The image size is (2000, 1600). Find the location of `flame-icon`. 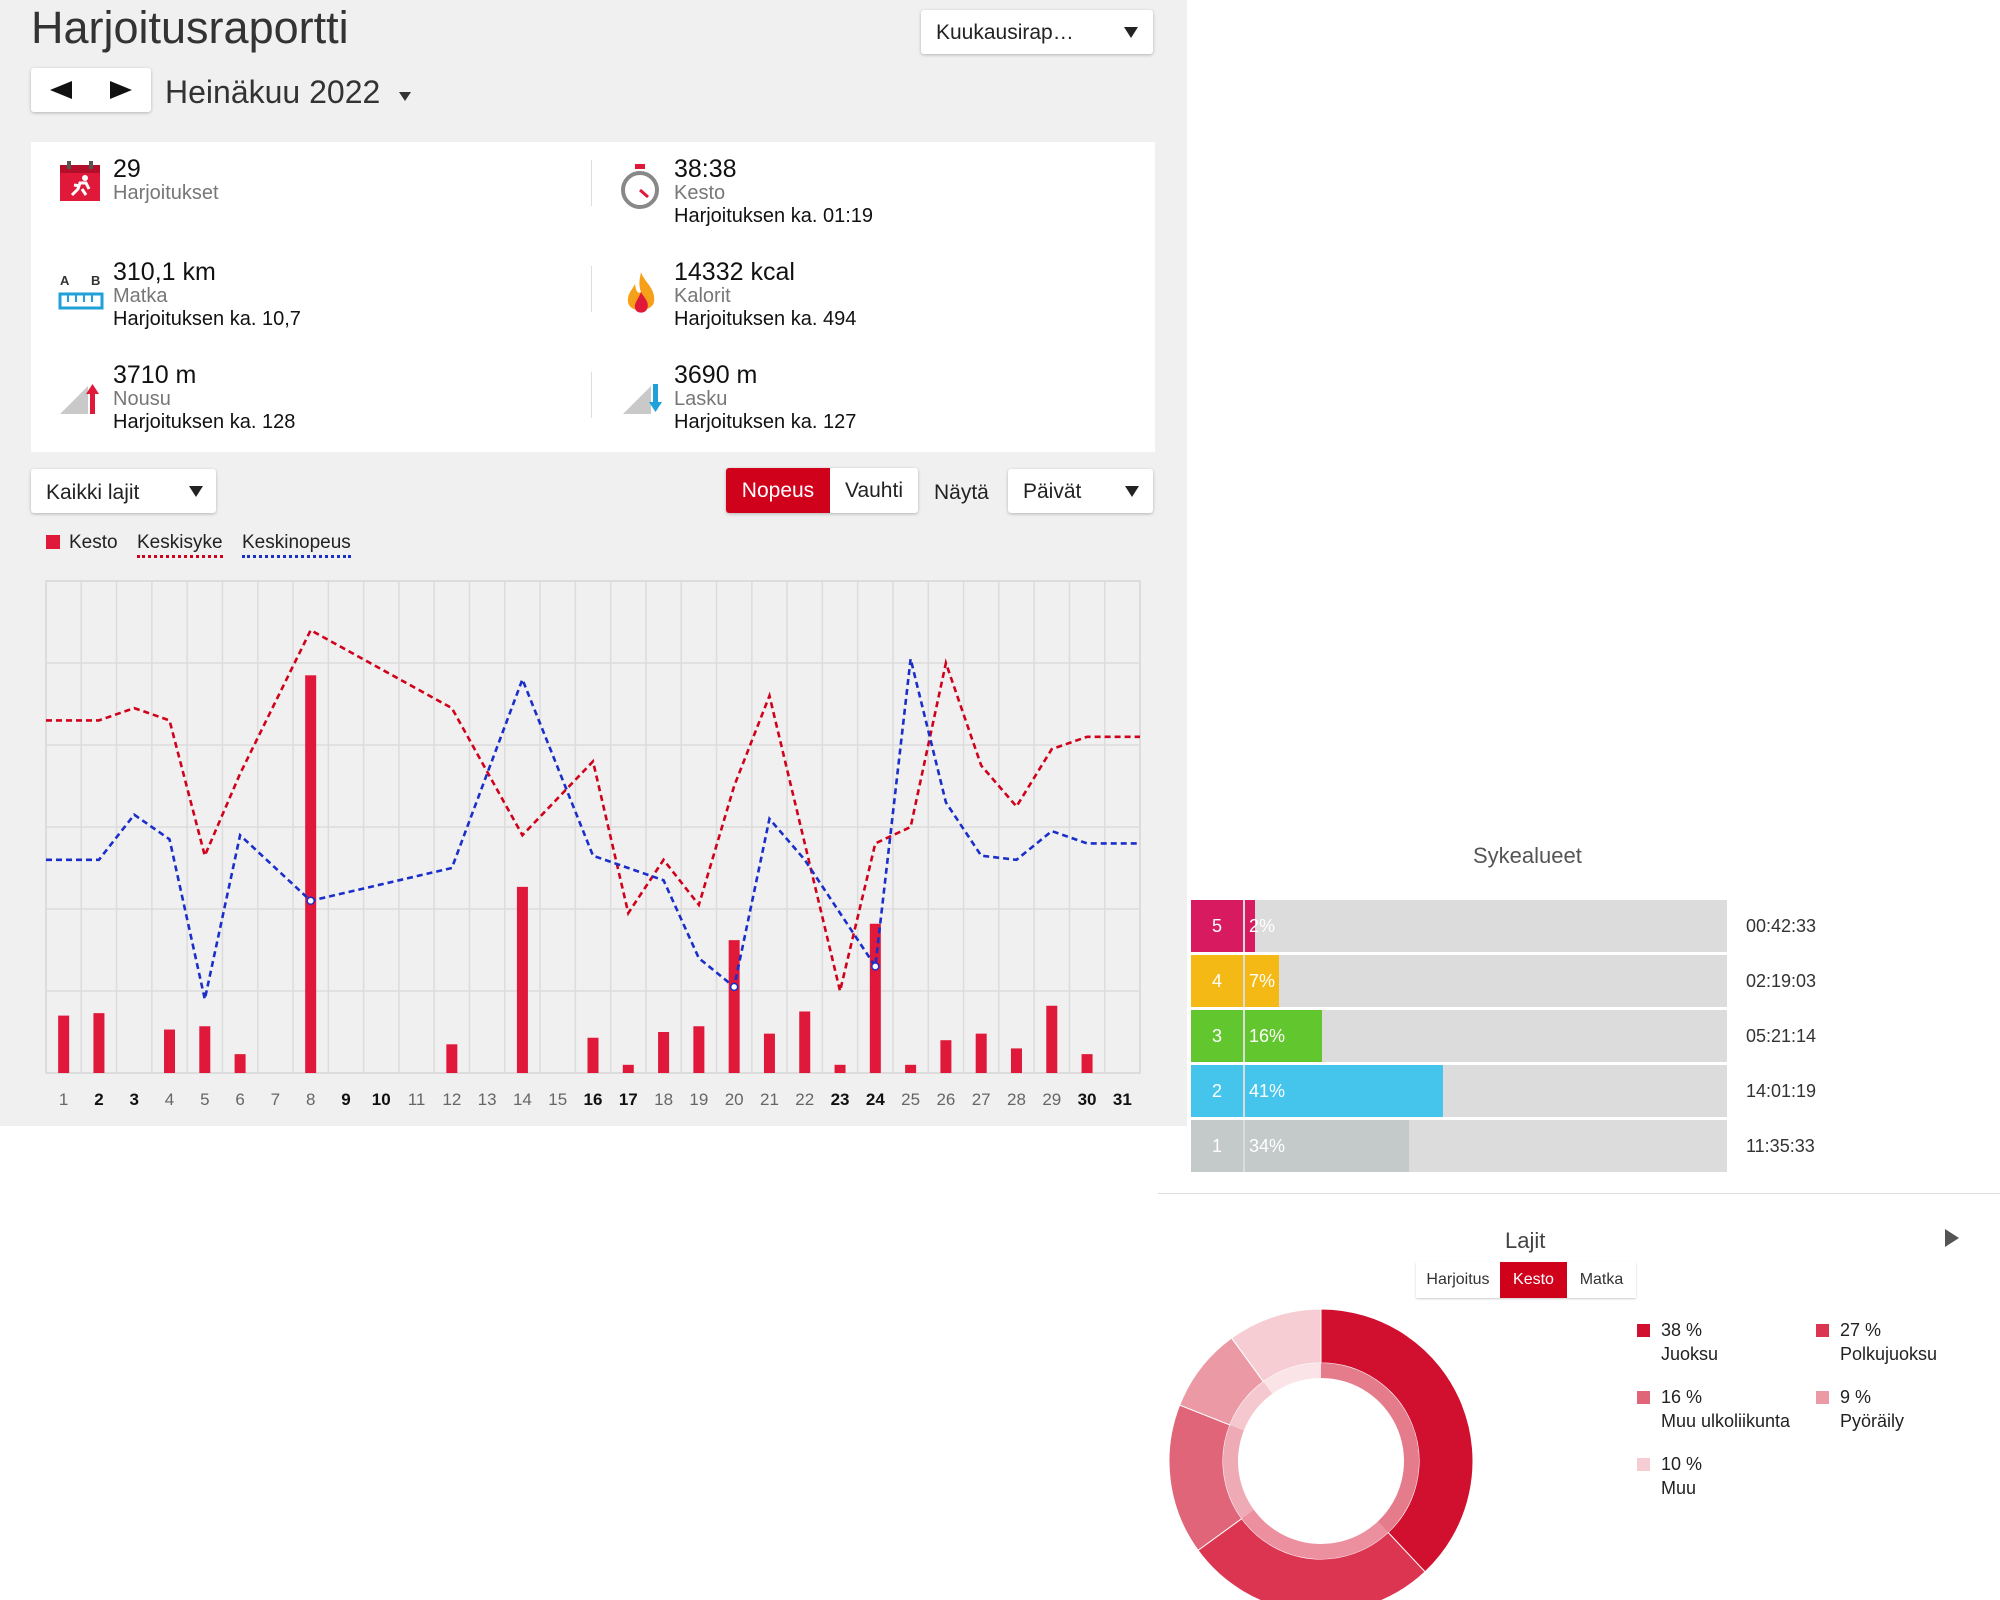

flame-icon is located at coordinates (641, 292).